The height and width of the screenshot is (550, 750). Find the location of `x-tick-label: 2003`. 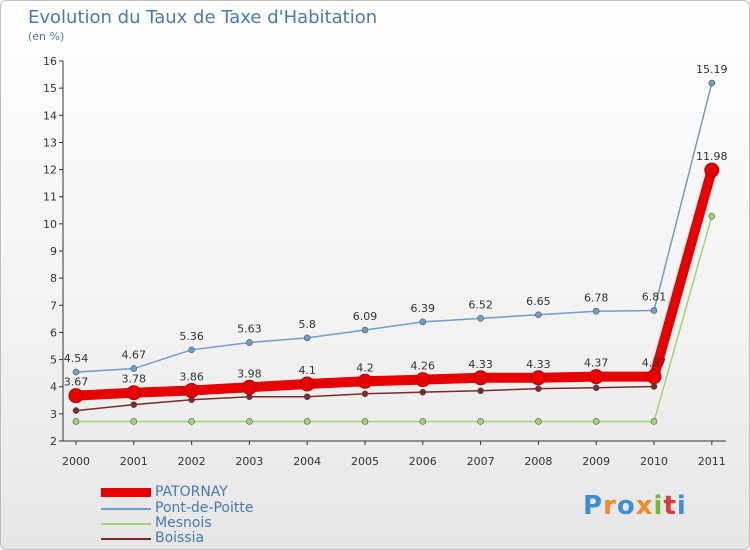

x-tick-label: 2003 is located at coordinates (249, 461).